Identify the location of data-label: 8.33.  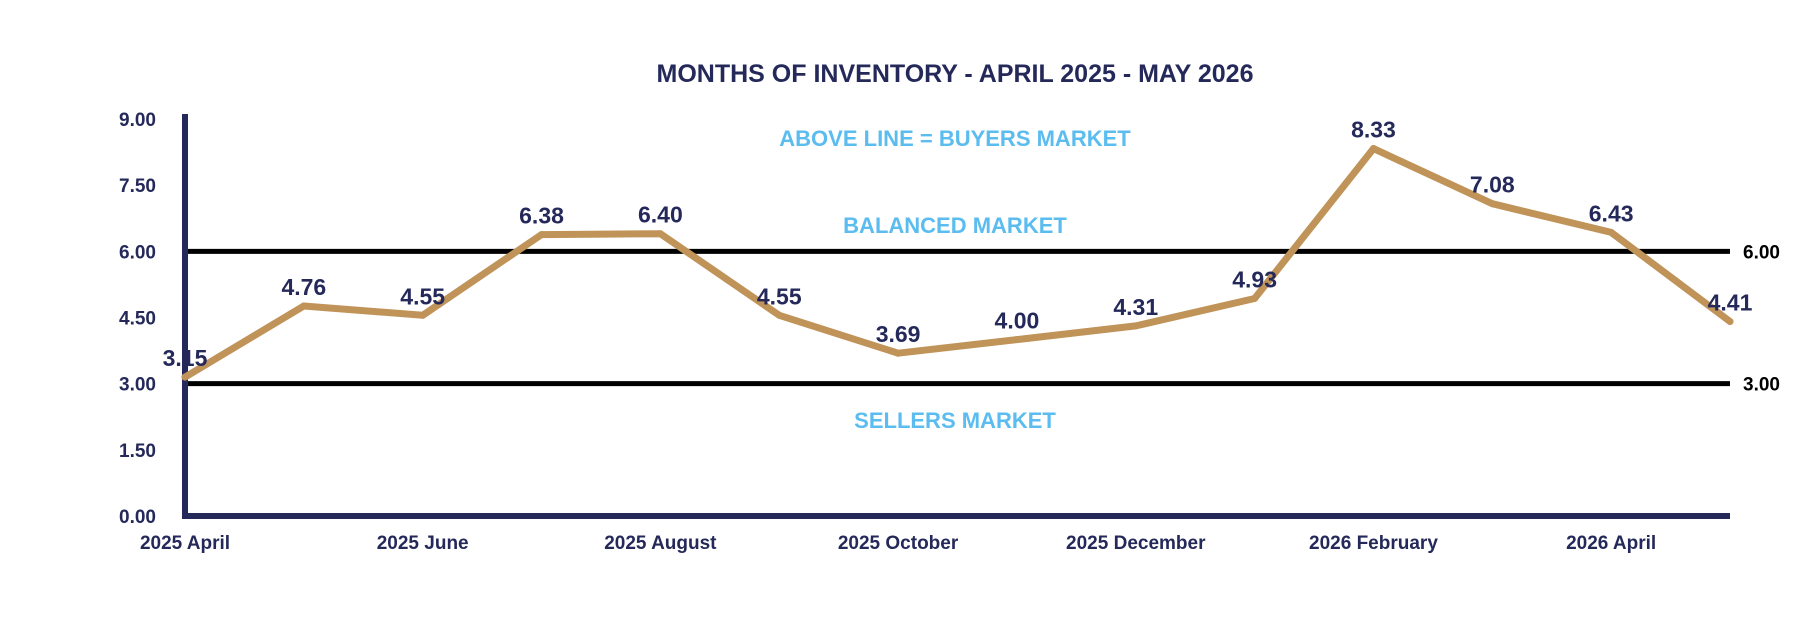
(1373, 130).